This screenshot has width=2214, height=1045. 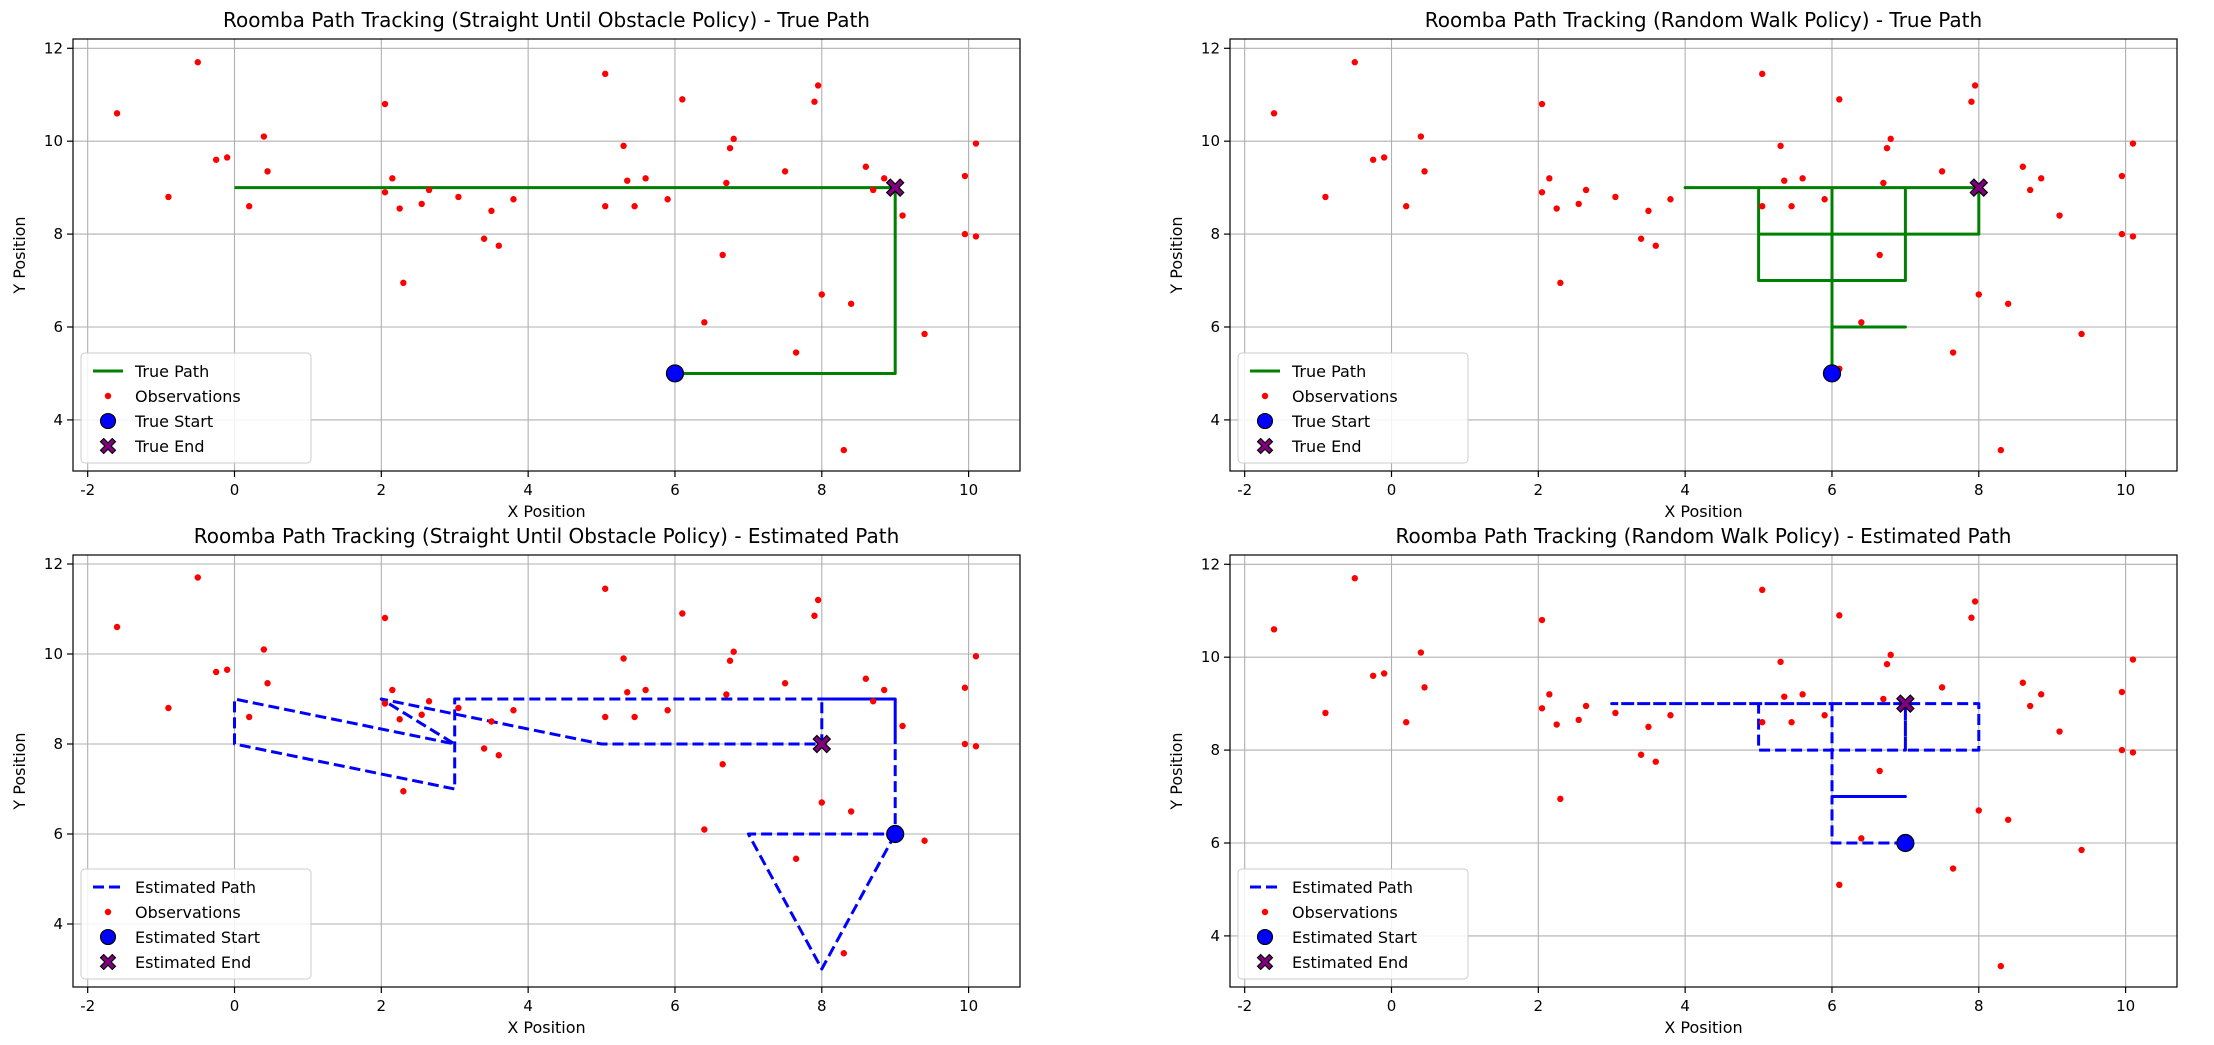 I want to click on x-tick-label: 8, so click(x=1979, y=1006).